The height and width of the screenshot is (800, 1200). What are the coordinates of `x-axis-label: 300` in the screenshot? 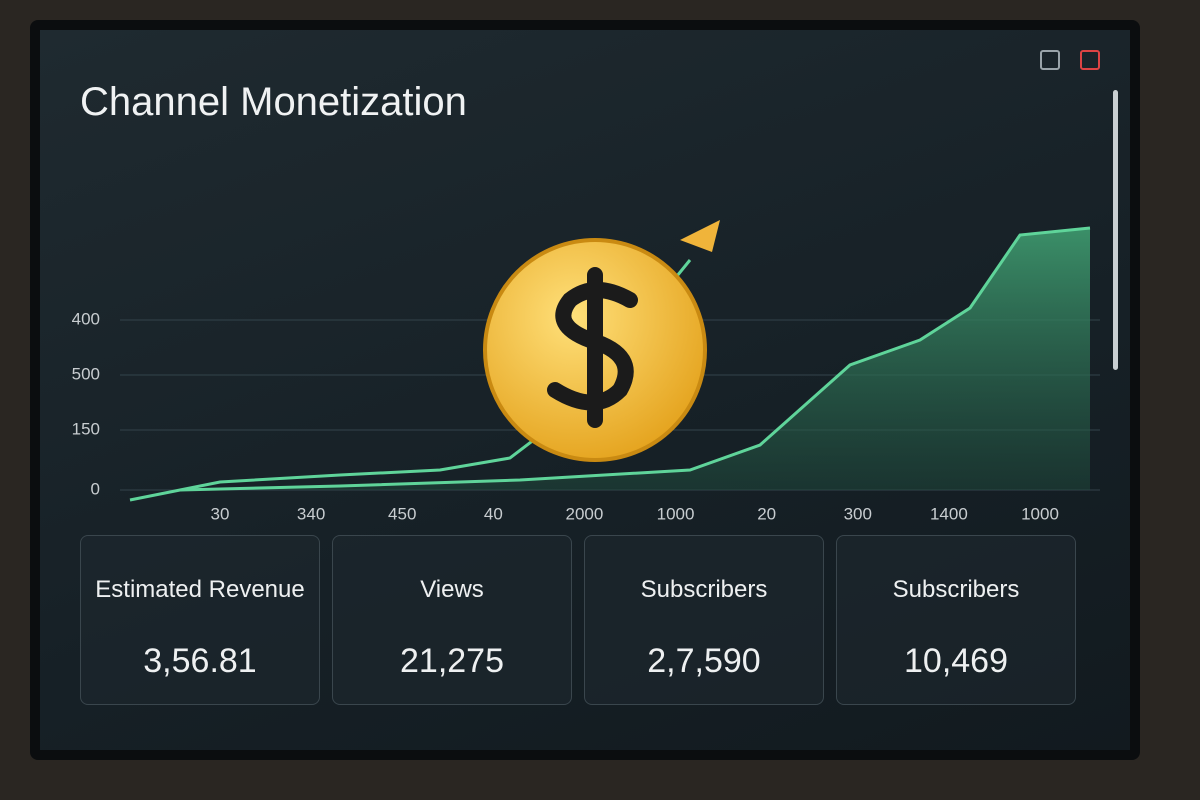 It's located at (858, 513).